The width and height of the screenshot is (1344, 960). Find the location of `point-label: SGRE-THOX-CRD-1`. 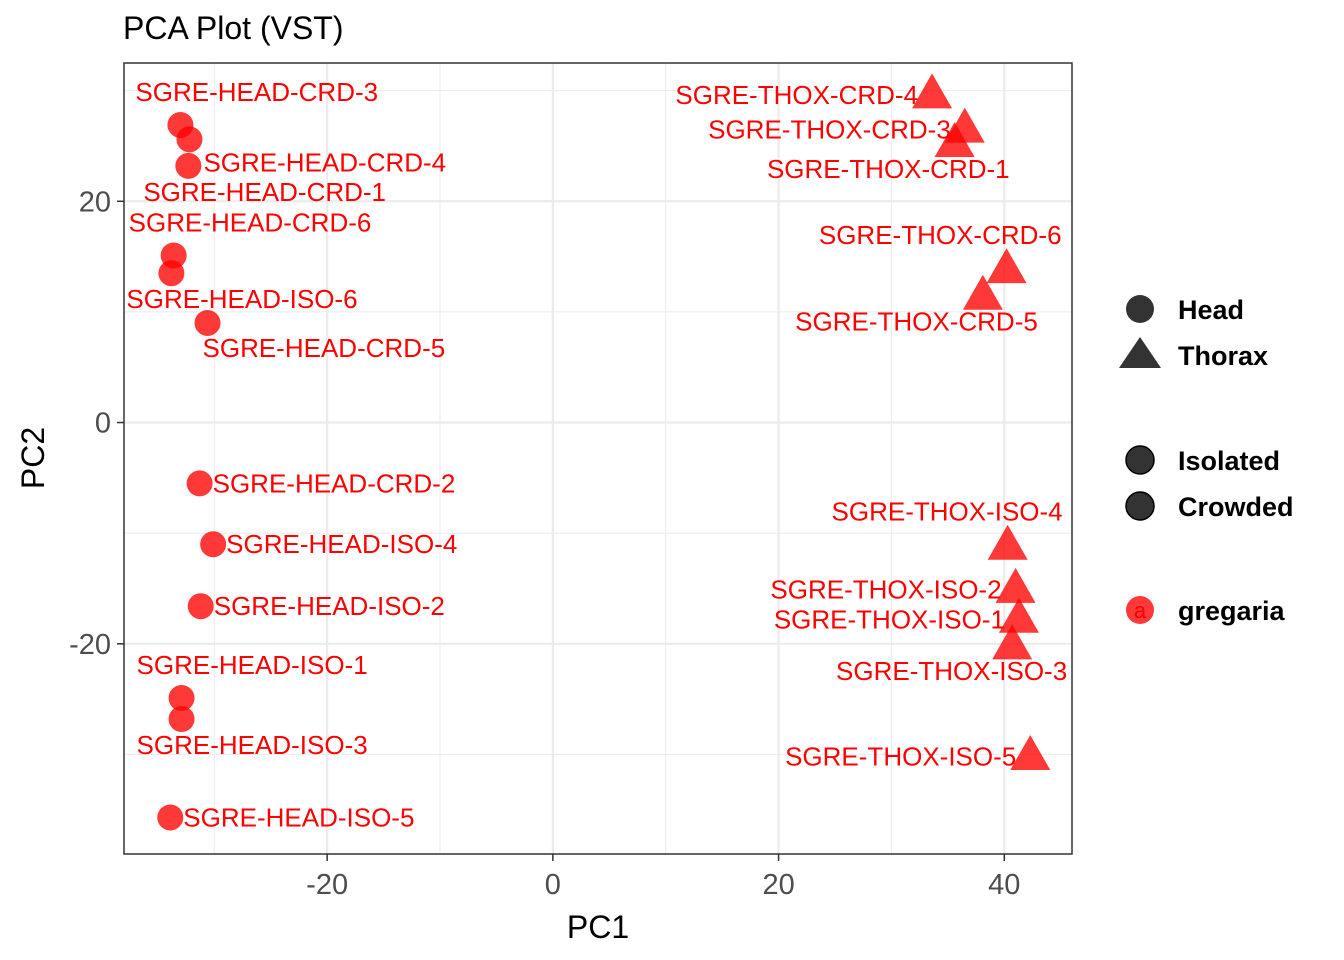

point-label: SGRE-THOX-CRD-1 is located at coordinates (888, 169).